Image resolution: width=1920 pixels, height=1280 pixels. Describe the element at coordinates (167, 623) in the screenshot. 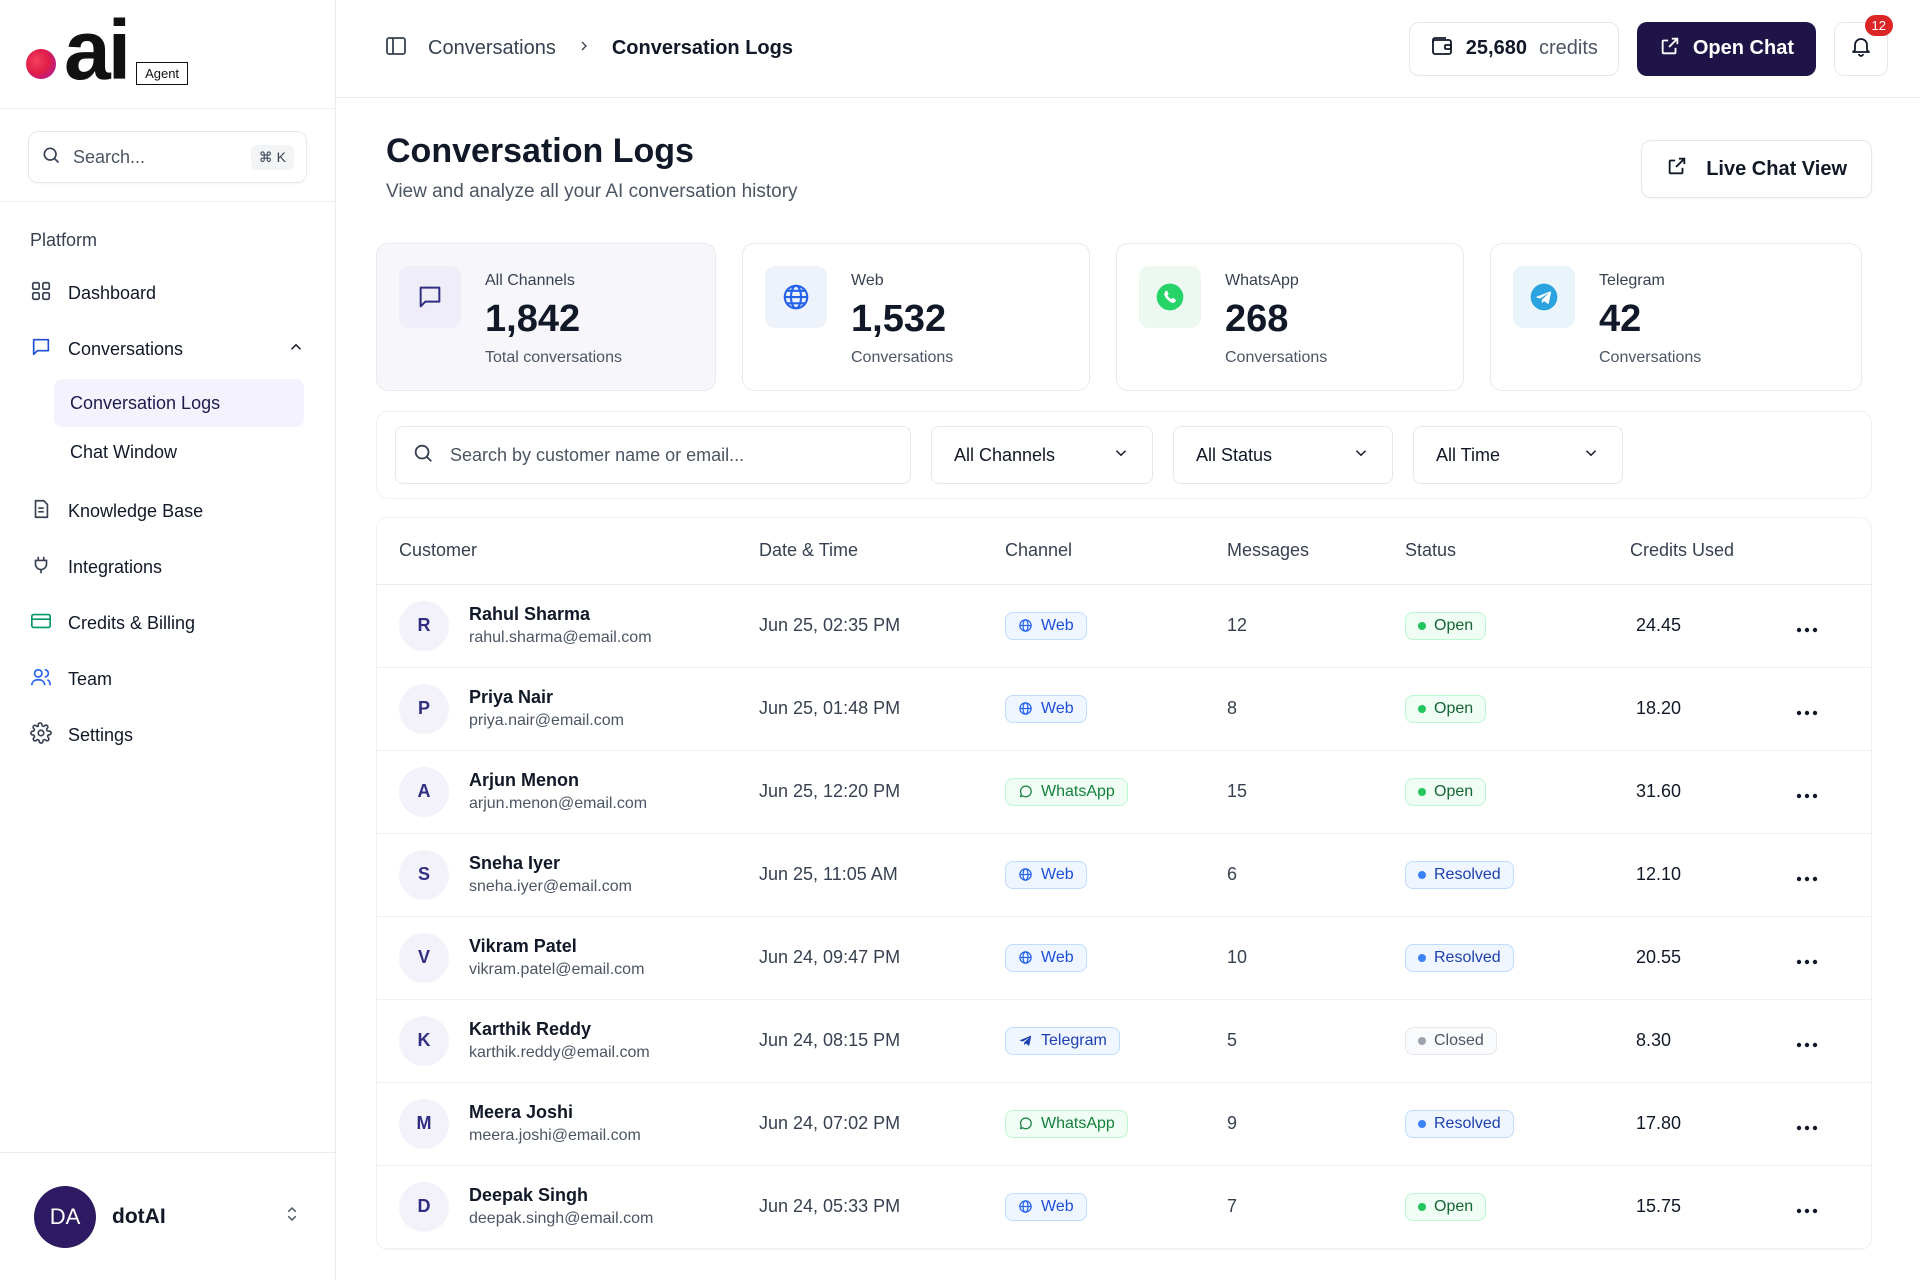

I see `sidebar-item-credits-billing: Credits & Billing` at that location.